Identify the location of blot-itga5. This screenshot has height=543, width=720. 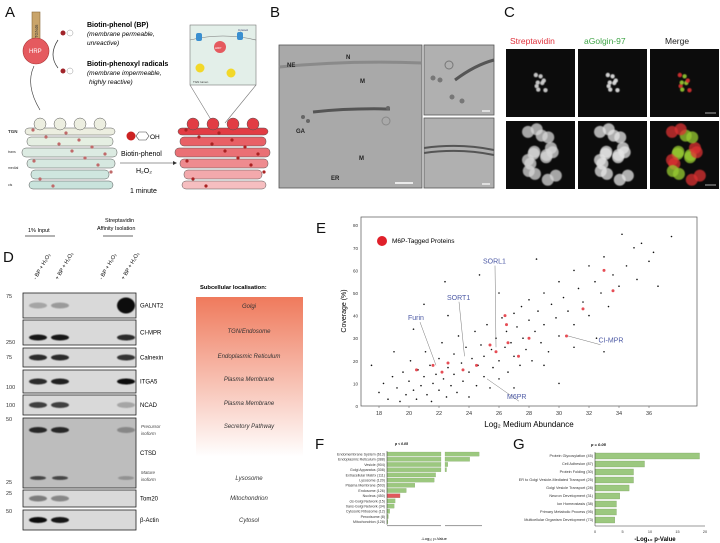
(79, 381).